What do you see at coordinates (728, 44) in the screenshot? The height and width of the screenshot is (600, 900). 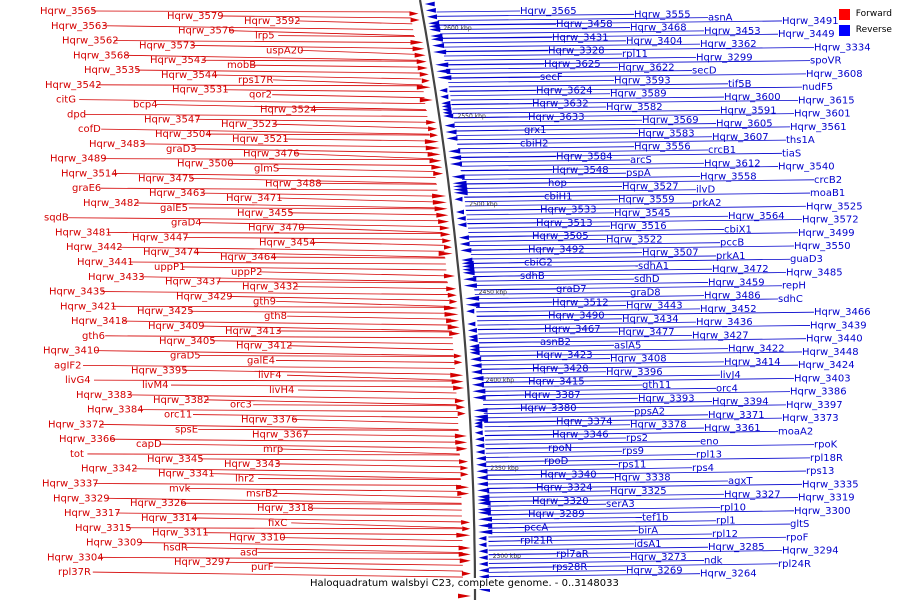 I see `reverse-gene-label: Hqrw_3362` at bounding box center [728, 44].